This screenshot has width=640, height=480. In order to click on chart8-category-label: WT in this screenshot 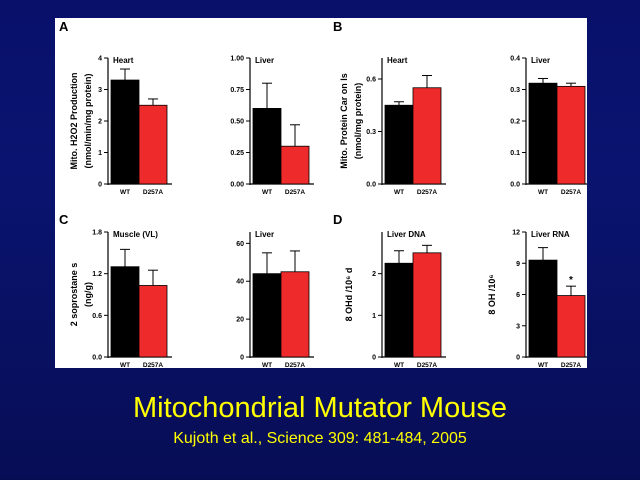, I will do `click(543, 365)`.